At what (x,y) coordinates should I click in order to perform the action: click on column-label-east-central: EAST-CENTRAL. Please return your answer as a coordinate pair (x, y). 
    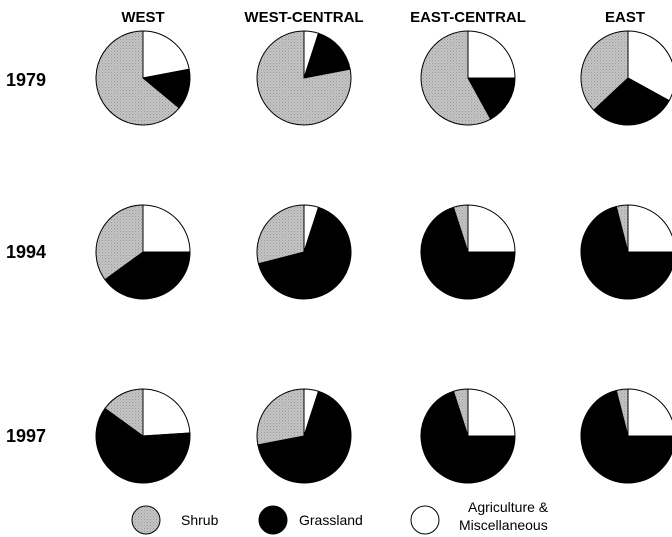
    Looking at the image, I should click on (468, 17).